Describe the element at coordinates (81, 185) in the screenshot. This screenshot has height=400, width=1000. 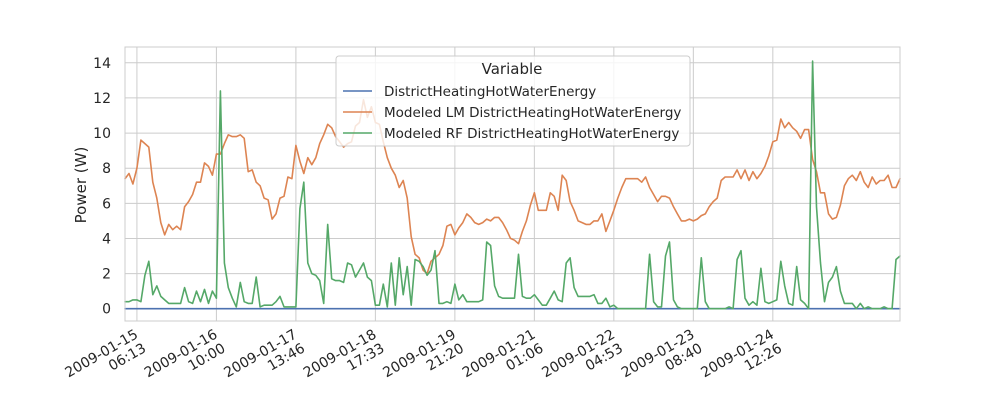
I see `y-axis-label: Power (W)` at that location.